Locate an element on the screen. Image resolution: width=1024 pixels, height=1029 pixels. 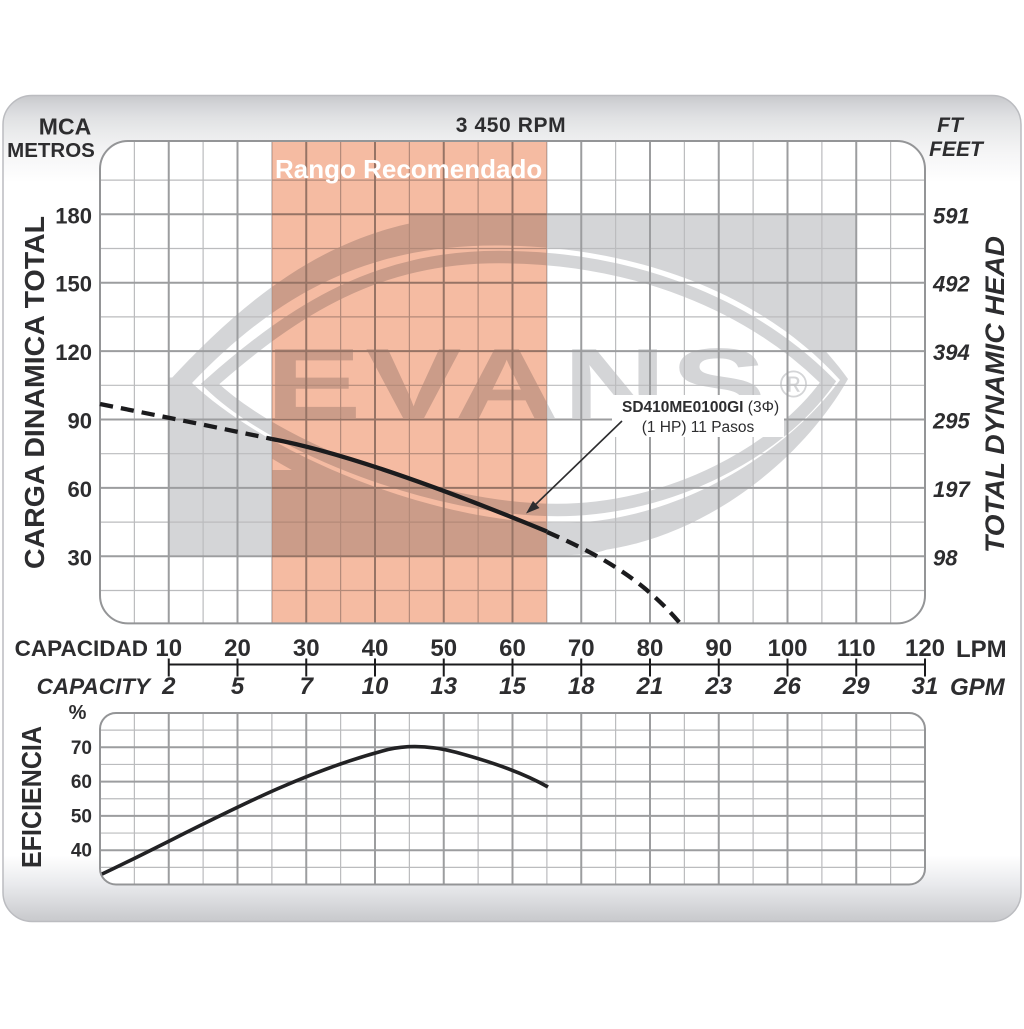
svg-text: EFICIENCIA is located at coordinates (31, 797).